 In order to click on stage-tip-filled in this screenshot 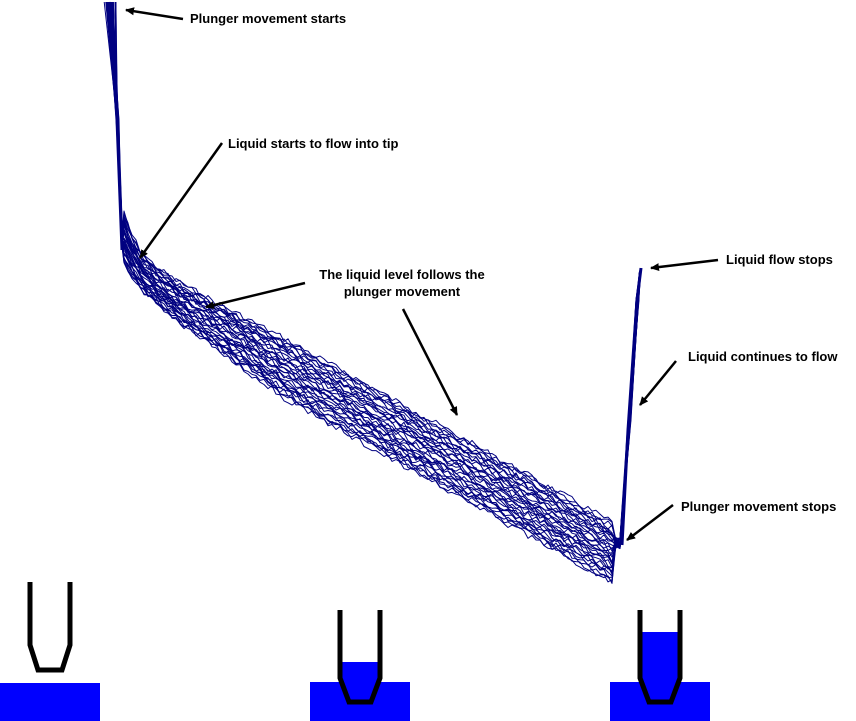, I will do `click(660, 665)`.